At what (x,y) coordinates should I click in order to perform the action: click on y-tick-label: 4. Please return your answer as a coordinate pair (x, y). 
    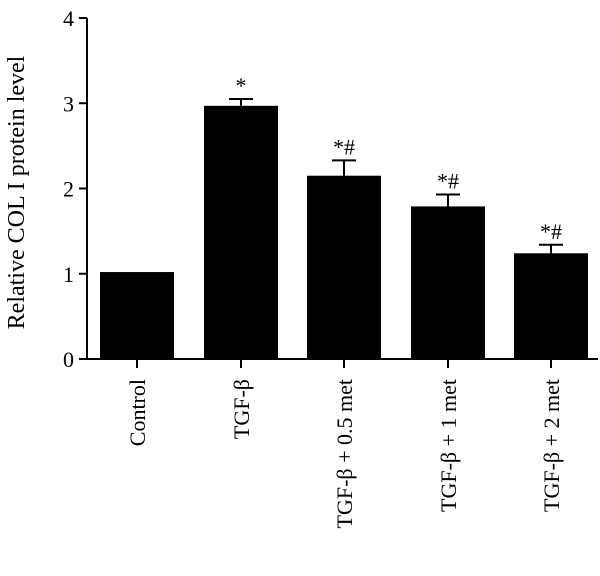
    Looking at the image, I should click on (68, 18).